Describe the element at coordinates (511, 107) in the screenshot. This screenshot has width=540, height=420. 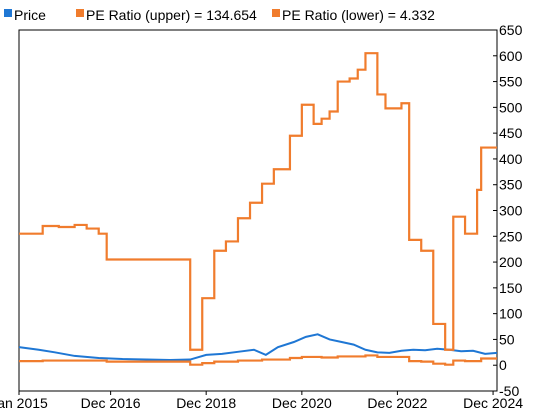
I see `y-tick-label: 500` at that location.